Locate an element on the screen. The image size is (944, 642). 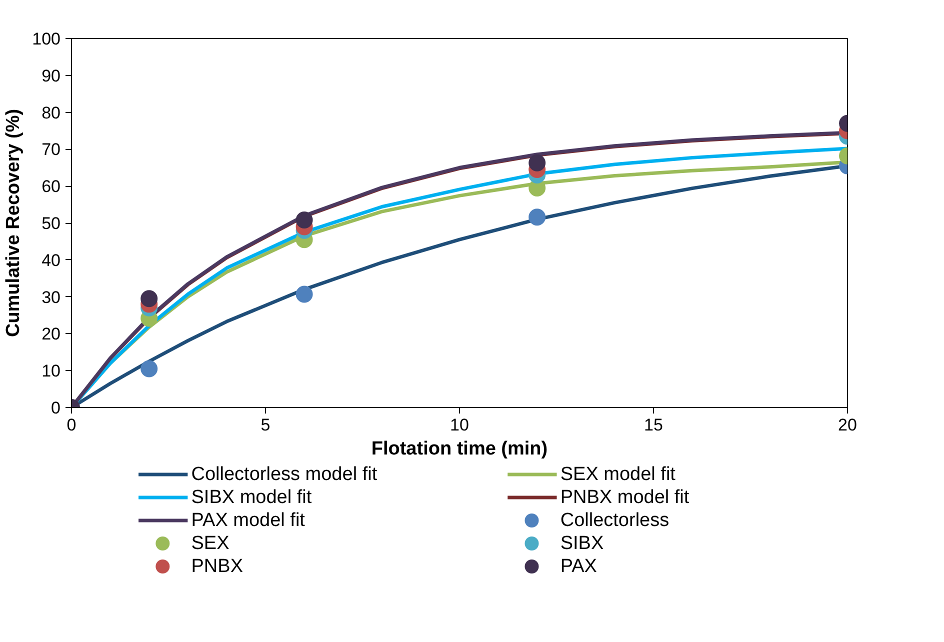
legend-label: PAX is located at coordinates (579, 566).